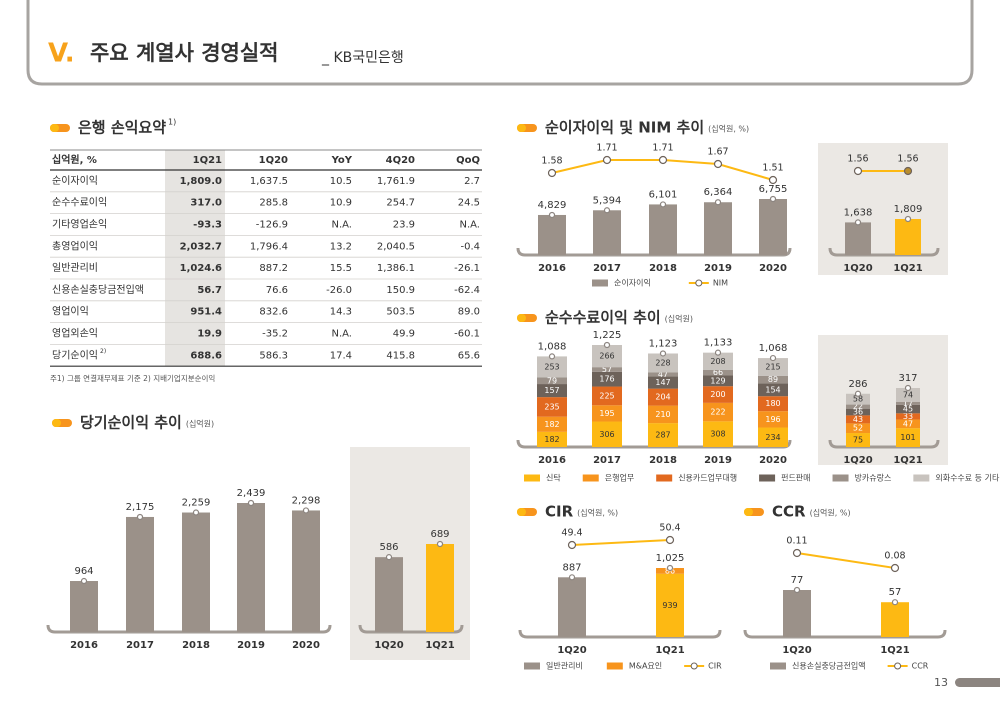  I want to click on row-label: 총영업이익, so click(75, 245).